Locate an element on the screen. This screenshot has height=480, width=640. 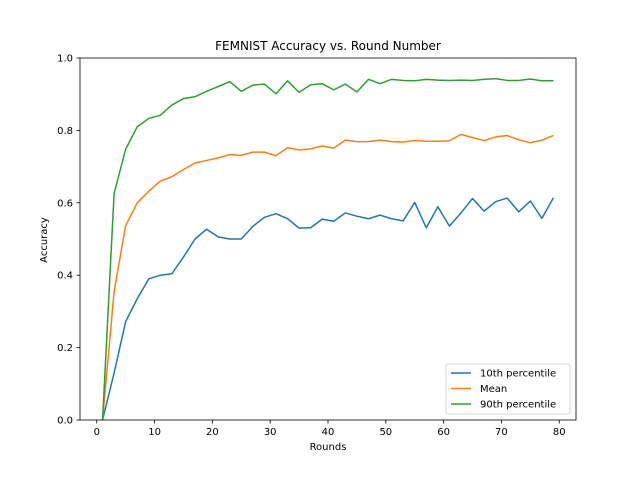
legend: 10th percentile Mean 90th percentile is located at coordinates (508, 389).